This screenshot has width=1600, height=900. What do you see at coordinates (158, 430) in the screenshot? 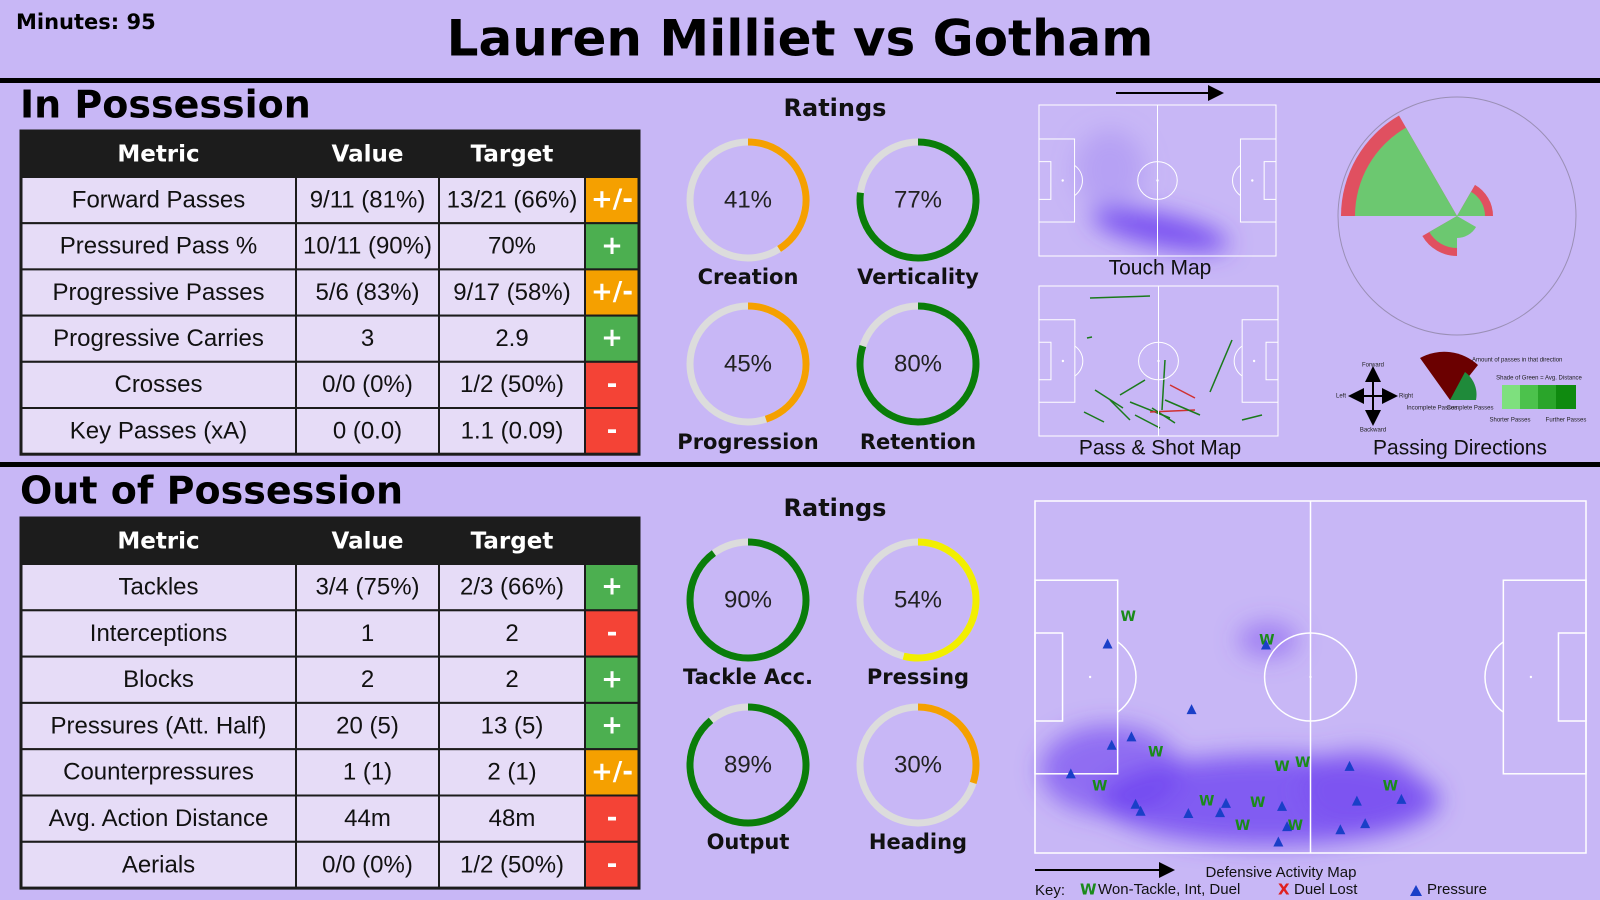
I see `cell-text: Key Passes (xA)` at bounding box center [158, 430].